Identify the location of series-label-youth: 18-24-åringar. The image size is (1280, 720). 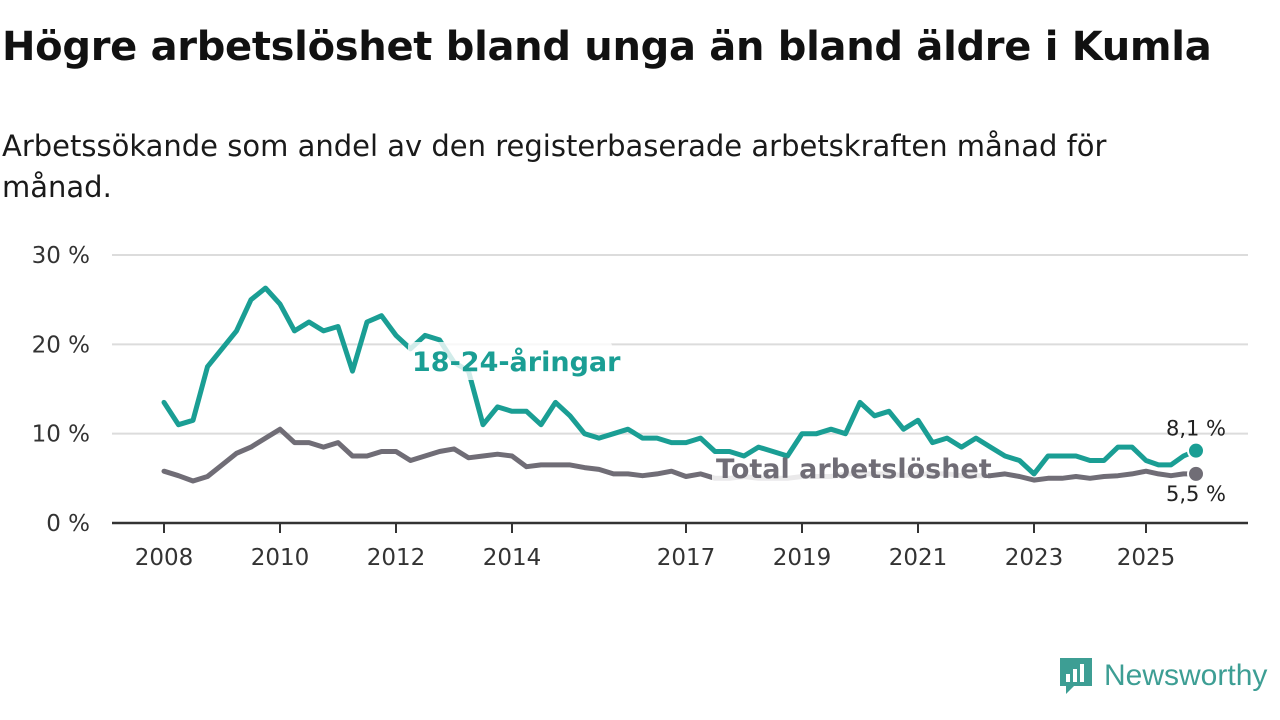
(516, 362).